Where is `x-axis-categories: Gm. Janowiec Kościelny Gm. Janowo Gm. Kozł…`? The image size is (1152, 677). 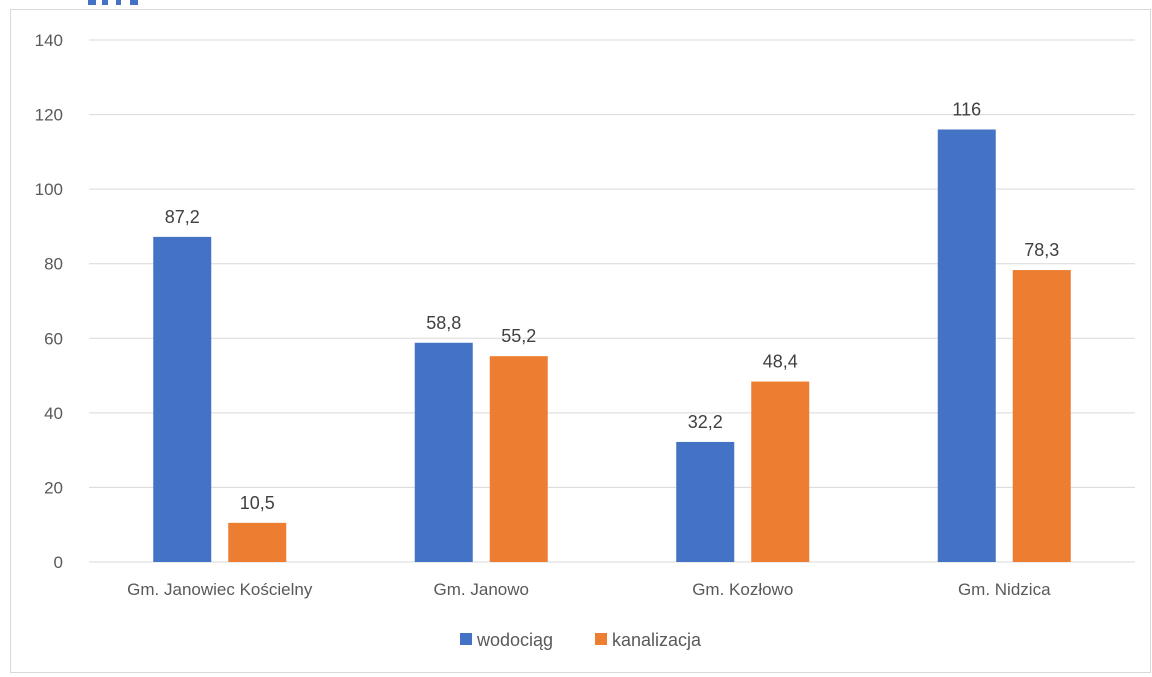 x-axis-categories: Gm. Janowiec Kościelny Gm. Janowo Gm. Kozł… is located at coordinates (589, 589).